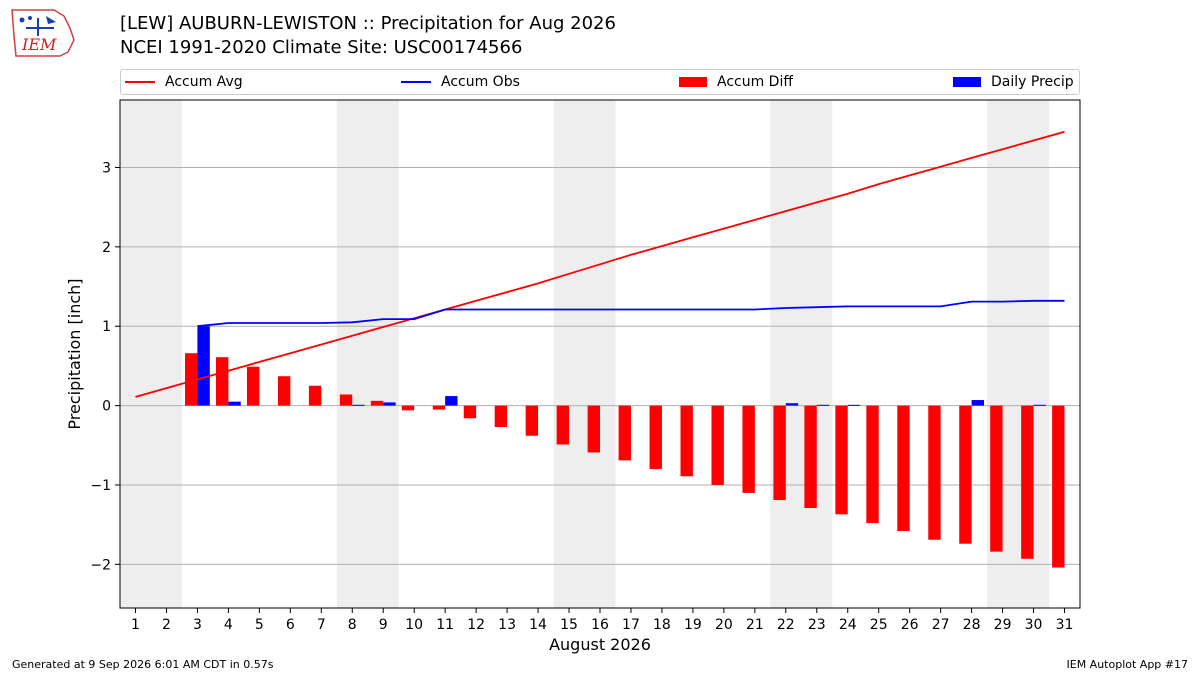 The image size is (1200, 675). I want to click on chart-subtitle: NCEI 1991-2020 Climate Site: USC00174566, so click(321, 47).